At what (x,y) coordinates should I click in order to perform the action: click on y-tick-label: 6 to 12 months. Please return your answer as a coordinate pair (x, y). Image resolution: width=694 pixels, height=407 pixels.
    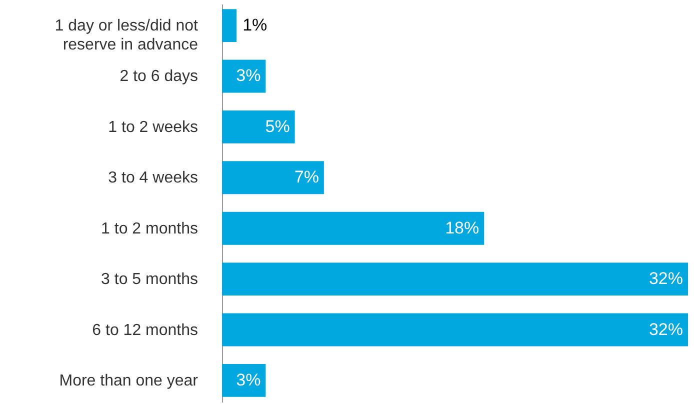
    Looking at the image, I should click on (145, 330).